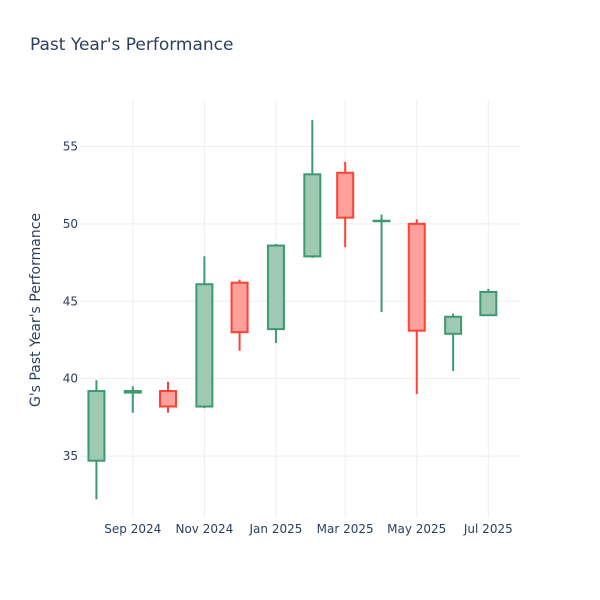 The height and width of the screenshot is (600, 600). I want to click on x-tick-label: May 2025, so click(416, 529).